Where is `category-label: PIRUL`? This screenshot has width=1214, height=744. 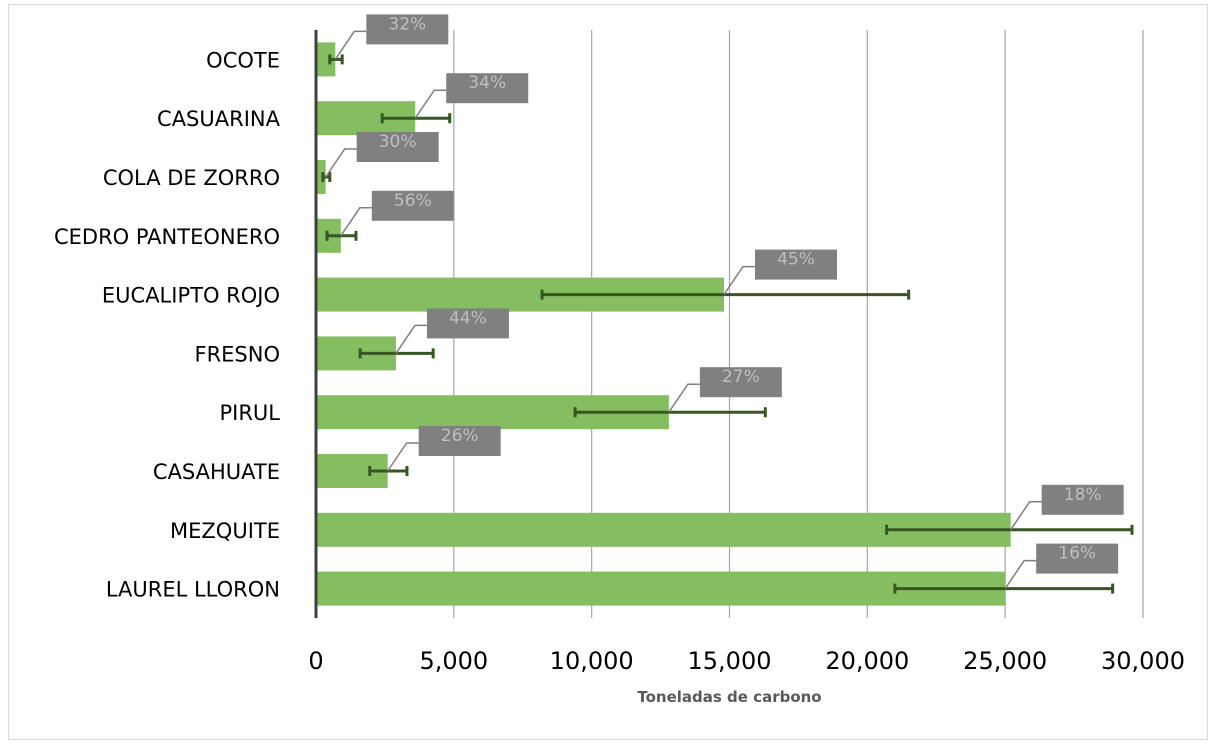 category-label: PIRUL is located at coordinates (249, 413).